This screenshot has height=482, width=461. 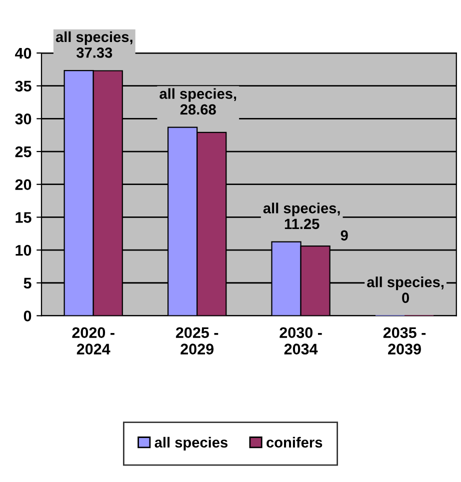 I want to click on legend-label: conifers, so click(x=294, y=442).